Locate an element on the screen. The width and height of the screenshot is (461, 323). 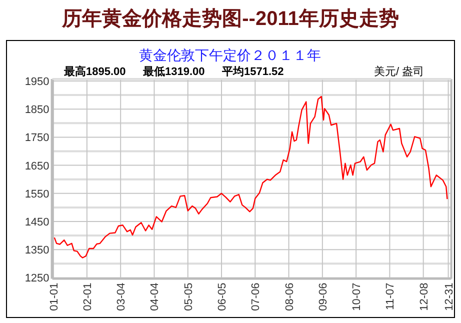
x-tick-label: 12-08 is located at coordinates (424, 296).